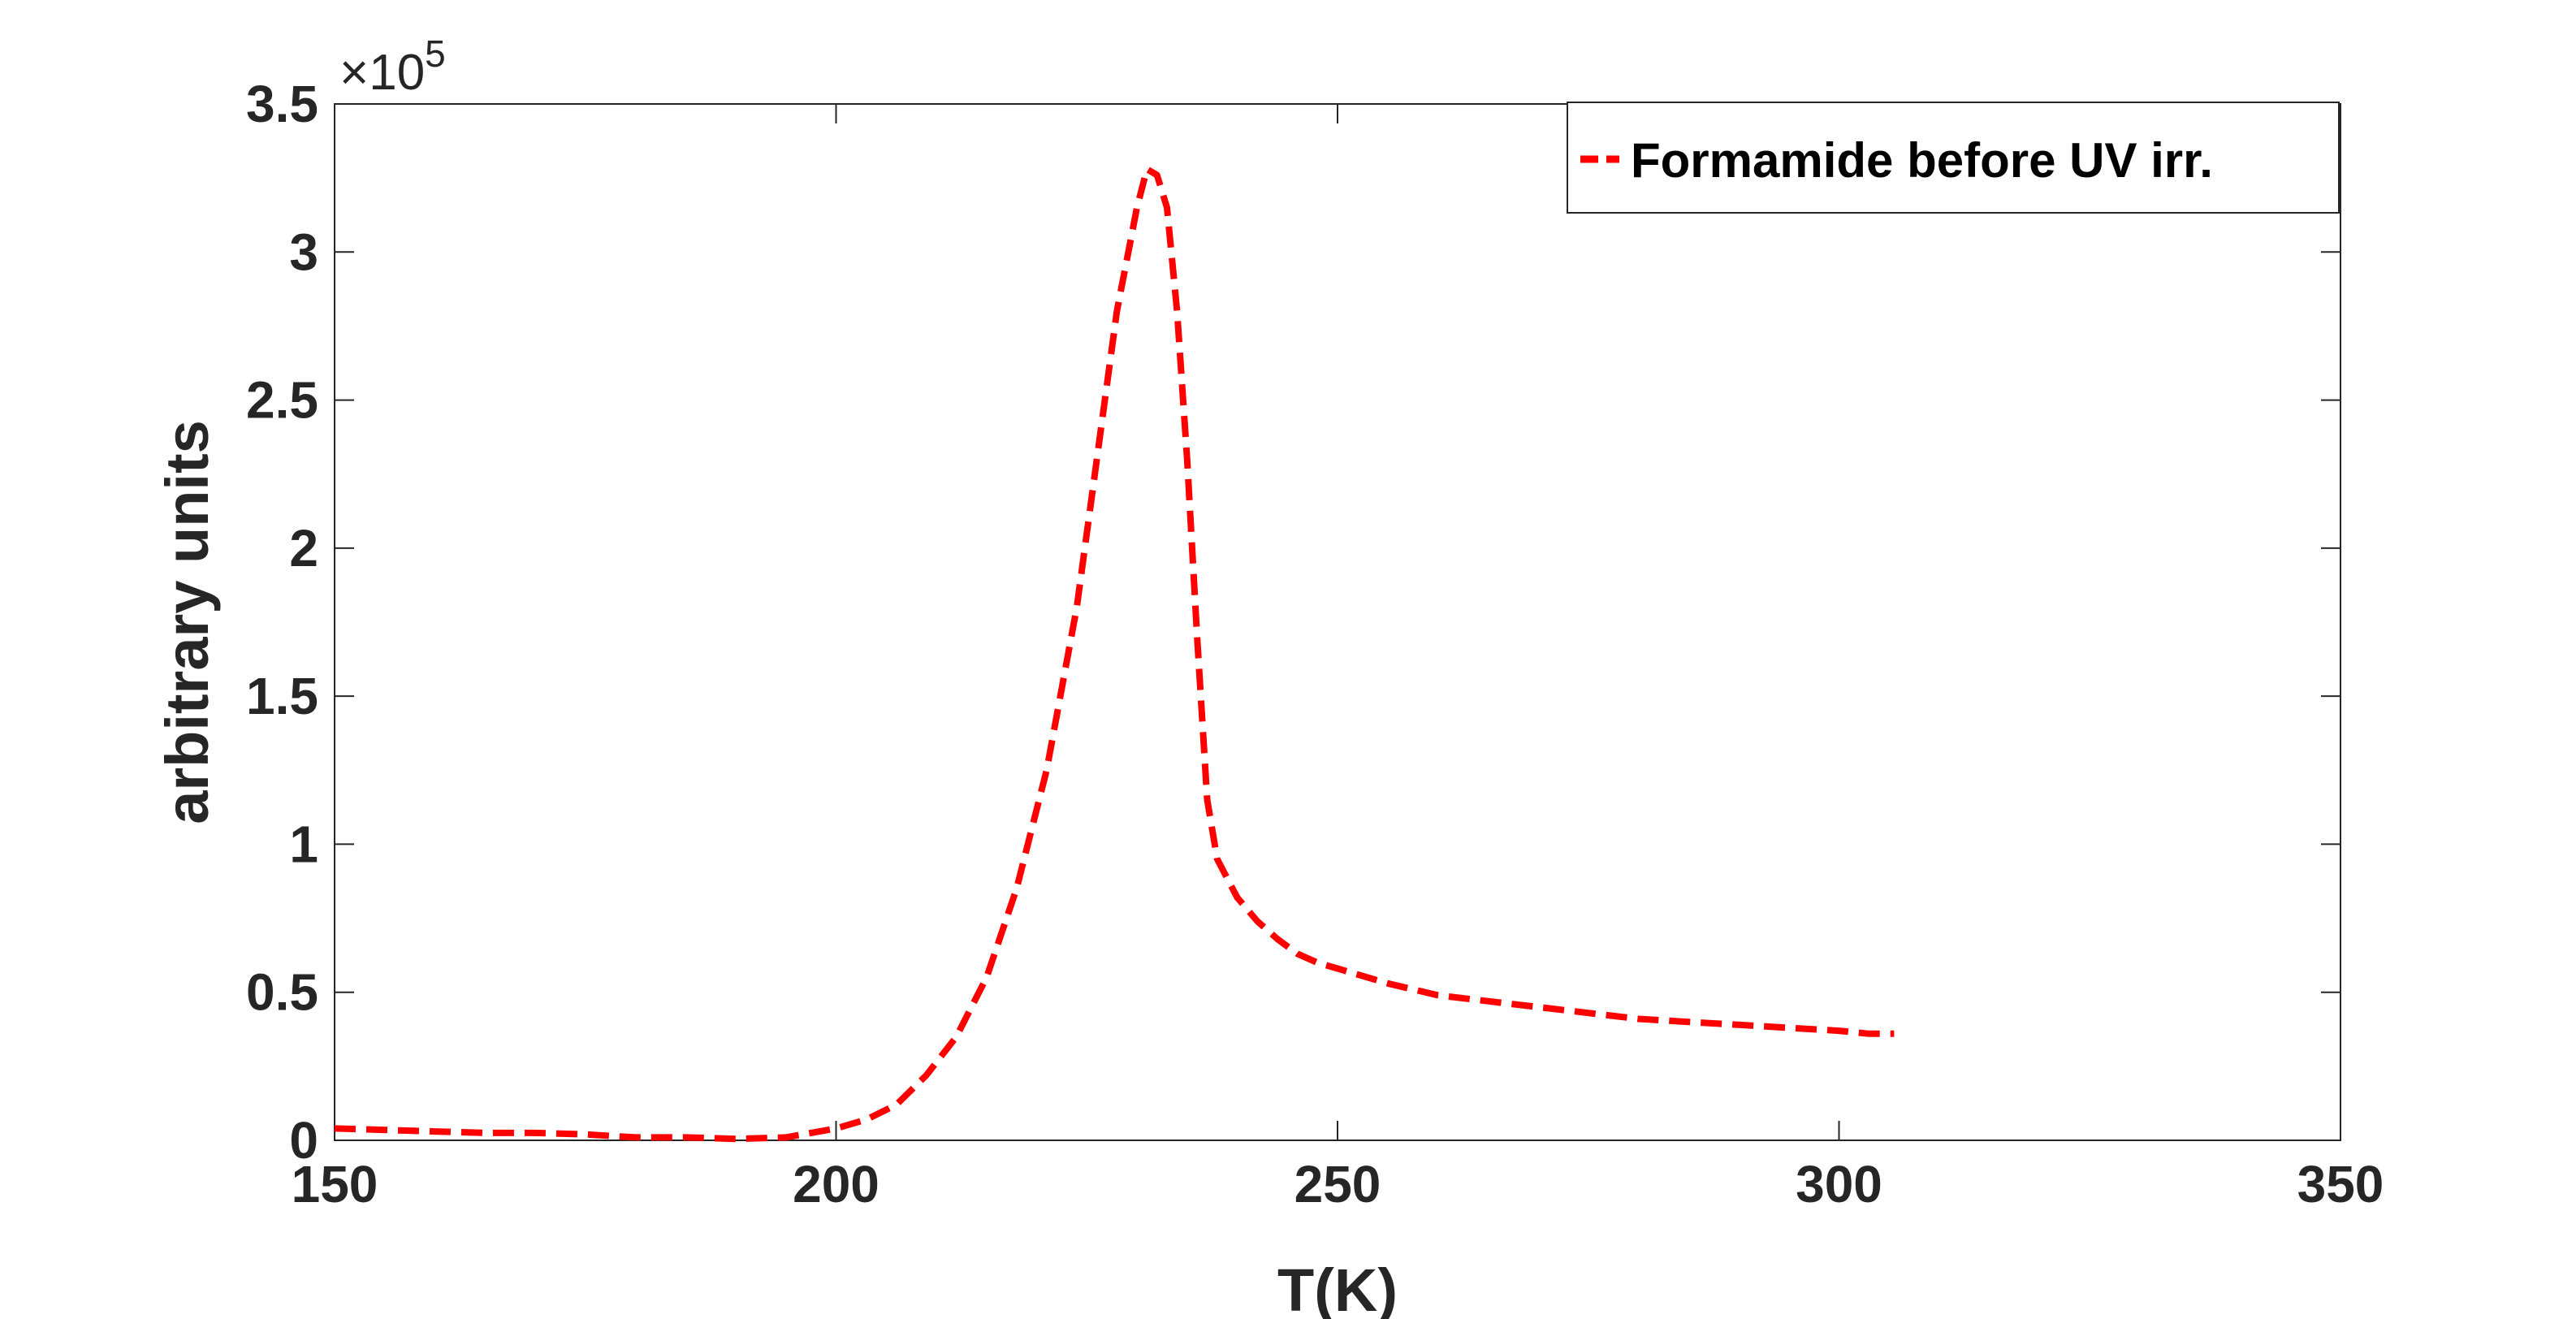  I want to click on legend: Formamide before UV irr., so click(1954, 158).